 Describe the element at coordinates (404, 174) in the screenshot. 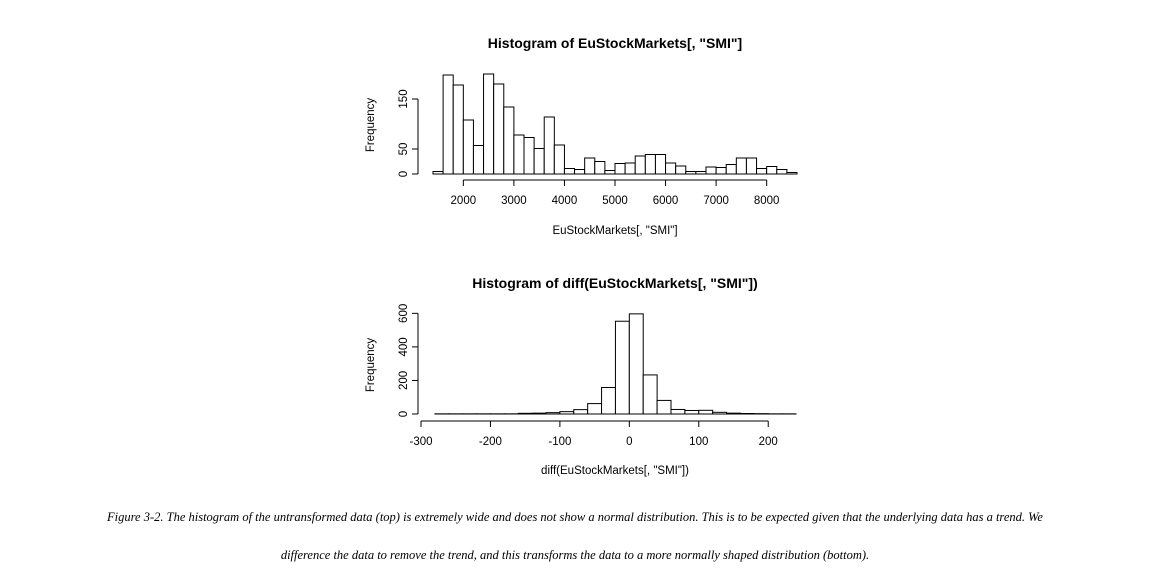

I see `y-tick-label-top: 0` at that location.